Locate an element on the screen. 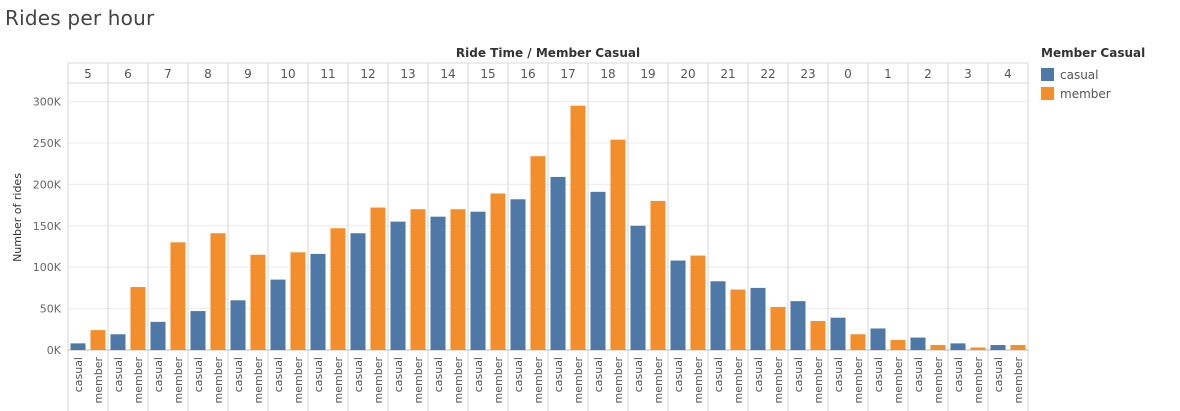 The width and height of the screenshot is (1180, 411). hour-label: 0 is located at coordinates (848, 74).